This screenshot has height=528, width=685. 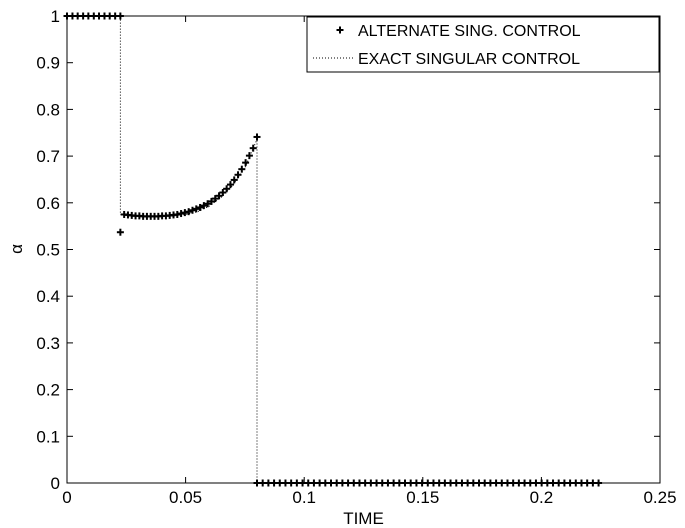 I want to click on y-tick-label: 0.3, so click(x=48, y=343).